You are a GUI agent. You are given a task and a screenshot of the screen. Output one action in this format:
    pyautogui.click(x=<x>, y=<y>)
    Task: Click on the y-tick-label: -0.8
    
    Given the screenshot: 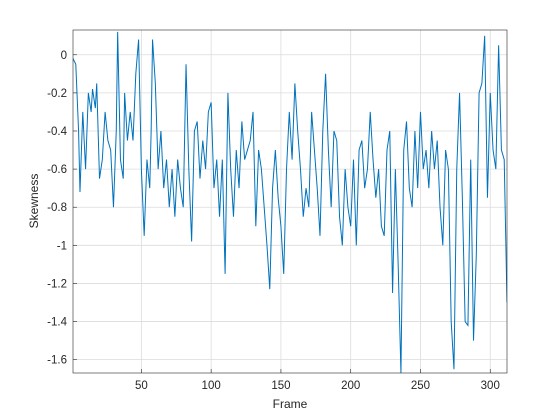 What is the action you would take?
    pyautogui.click(x=57, y=208)
    